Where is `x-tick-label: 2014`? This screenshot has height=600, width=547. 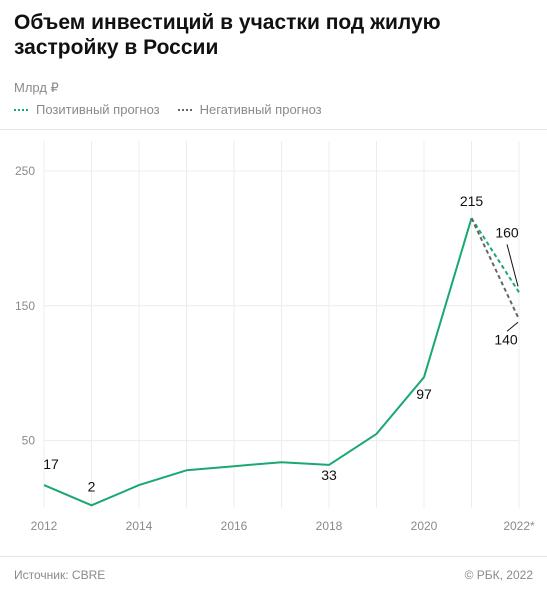 x-tick-label: 2014 is located at coordinates (139, 526).